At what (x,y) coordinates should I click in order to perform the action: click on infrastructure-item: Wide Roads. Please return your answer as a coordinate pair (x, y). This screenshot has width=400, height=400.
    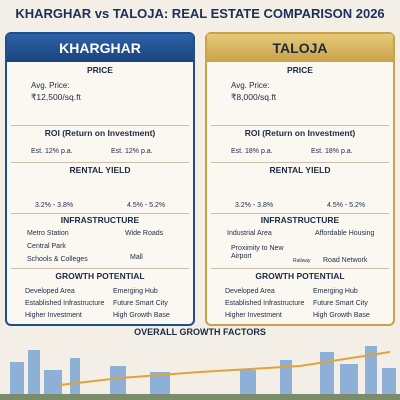
    Looking at the image, I should click on (144, 233).